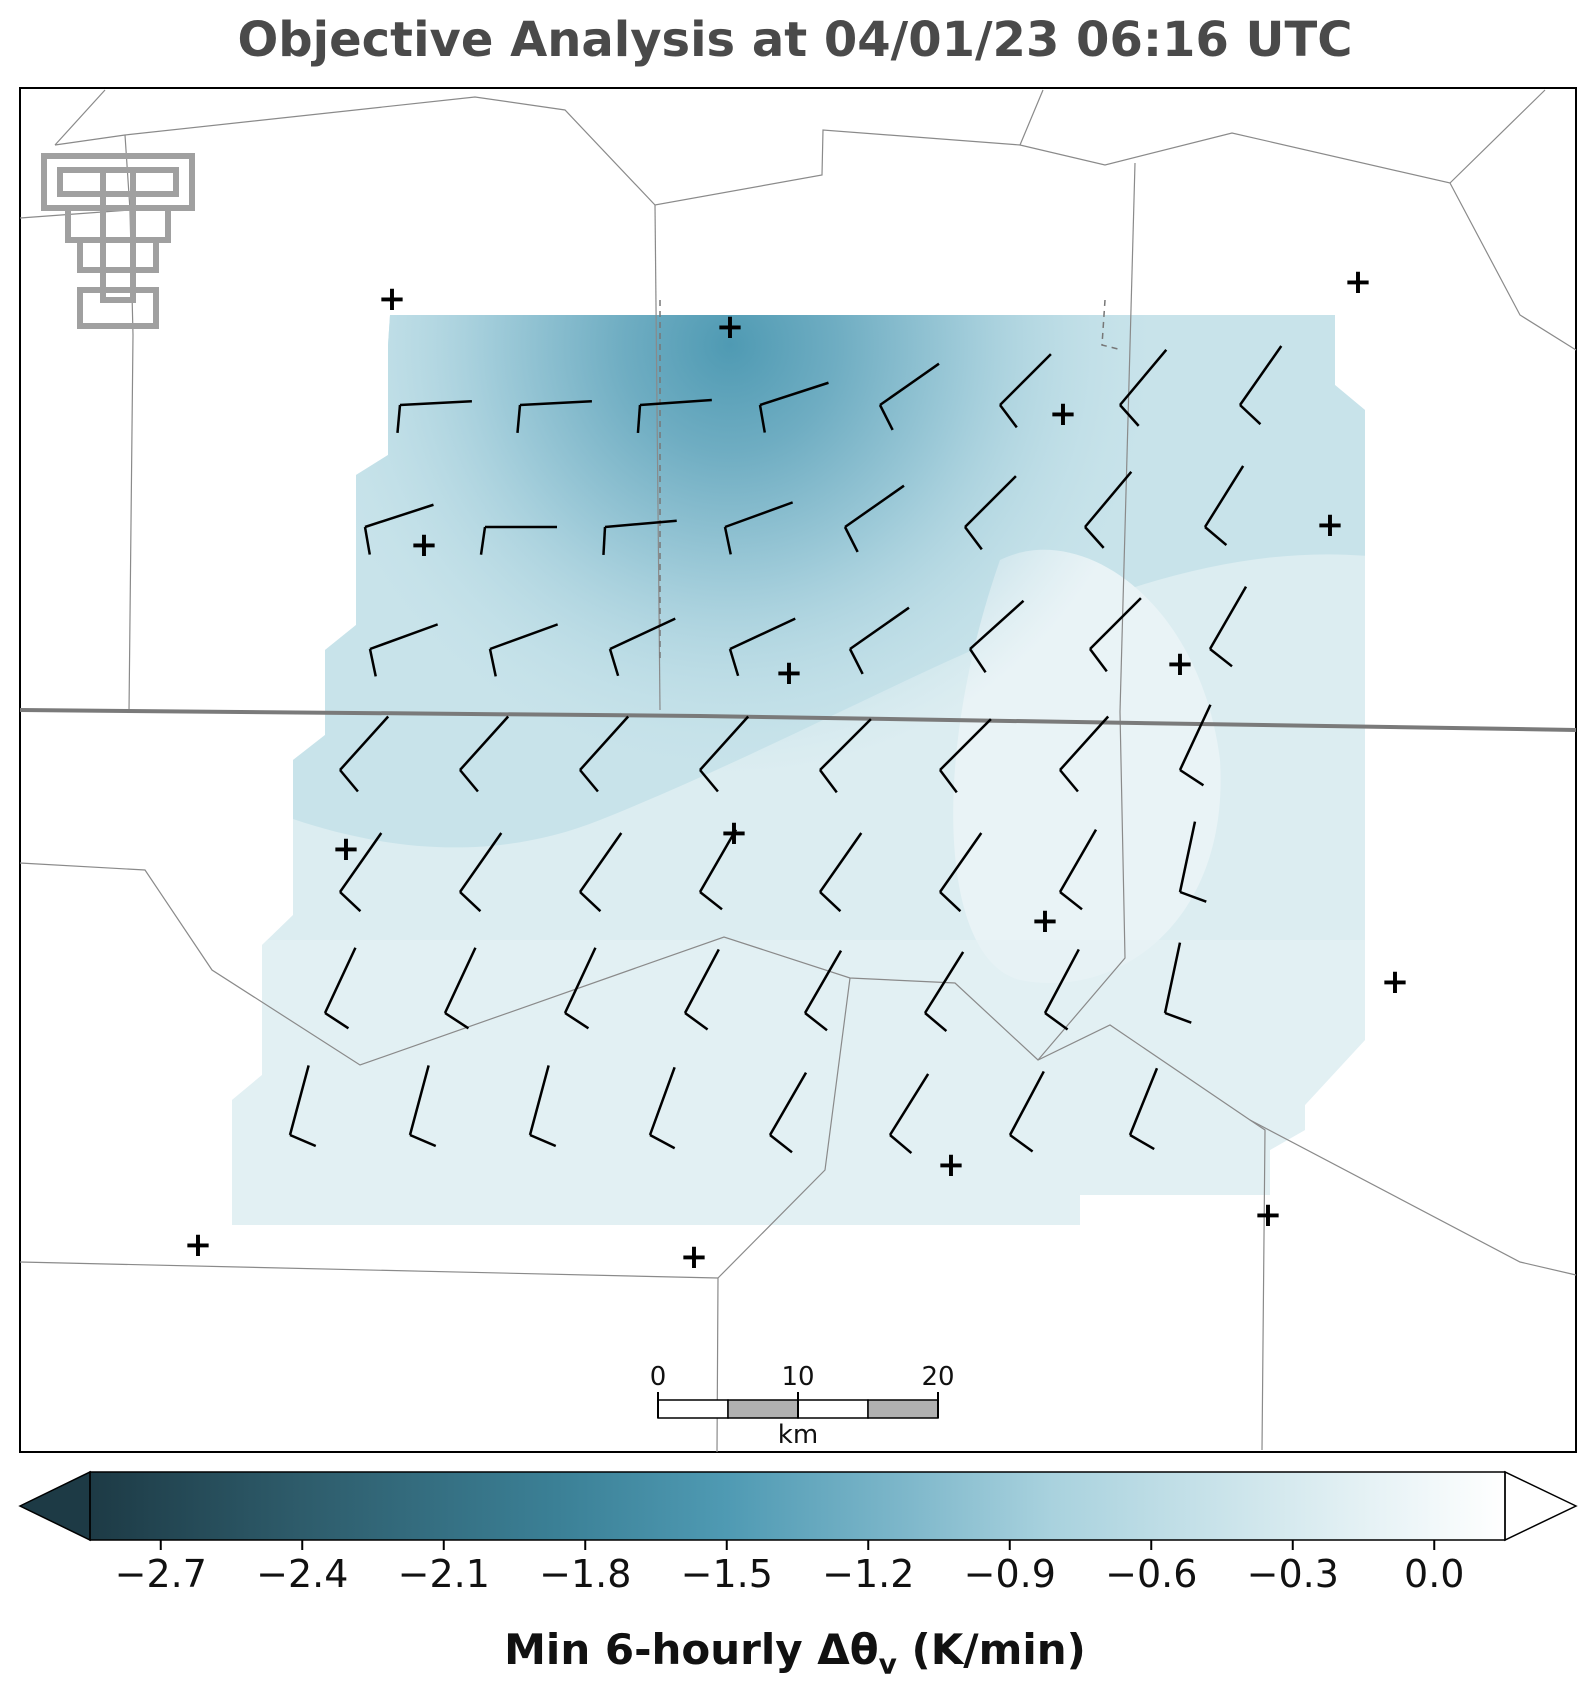 The image size is (1590, 1695). What do you see at coordinates (1151, 1574) in the screenshot?
I see `colorbar-tick-label: −0.6` at bounding box center [1151, 1574].